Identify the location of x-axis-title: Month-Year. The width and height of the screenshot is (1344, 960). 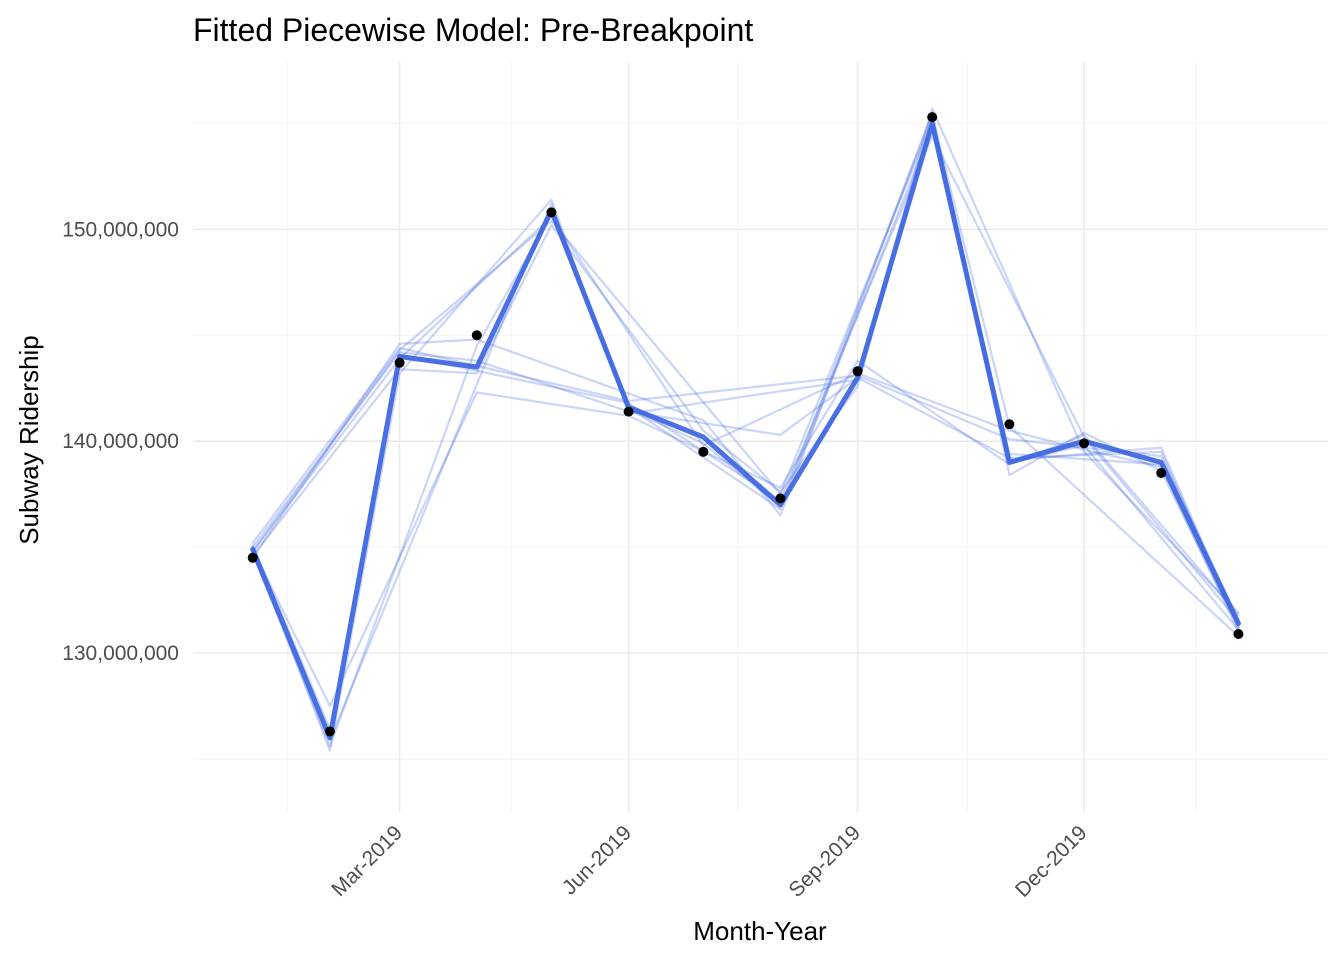
(760, 931).